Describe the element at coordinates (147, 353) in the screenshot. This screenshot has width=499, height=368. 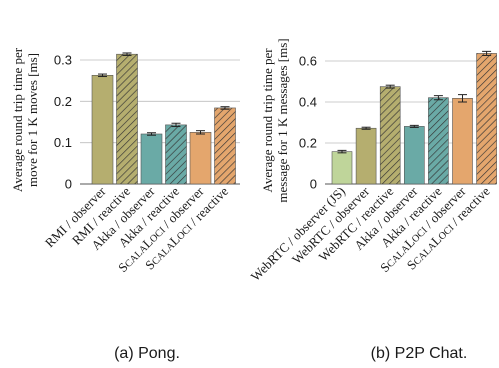
I see `figure-caption: (a) Pong.` at that location.